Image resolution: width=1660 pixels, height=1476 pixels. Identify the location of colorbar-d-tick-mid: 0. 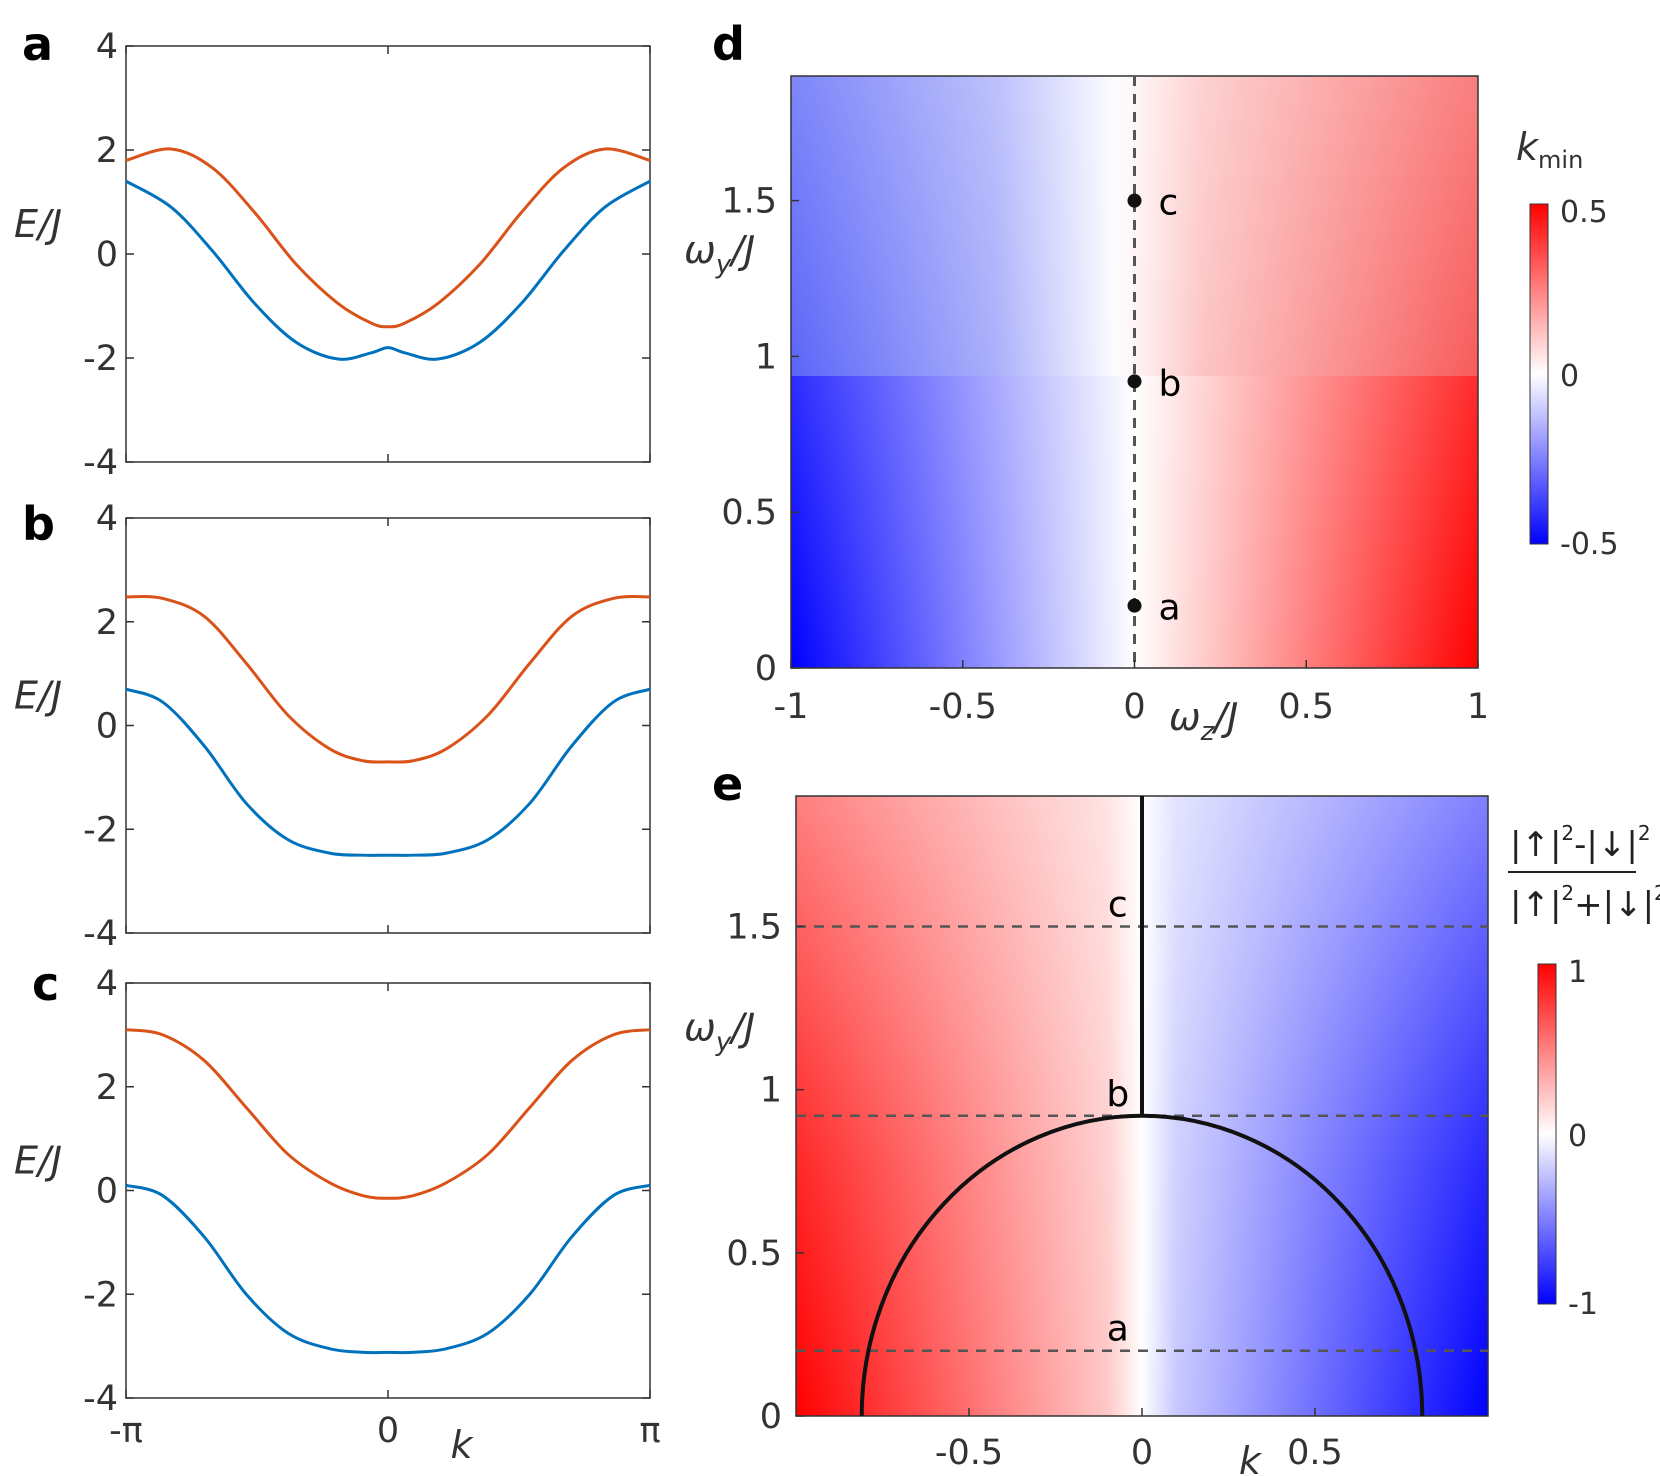
(1569, 376).